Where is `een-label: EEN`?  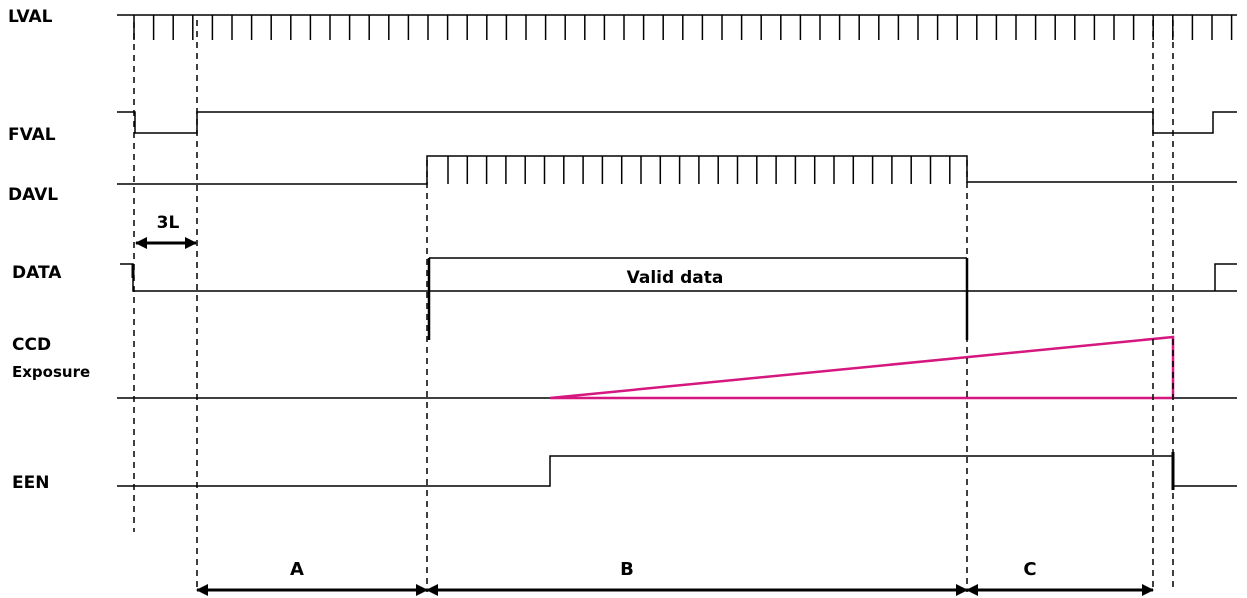
een-label: EEN is located at coordinates (30, 483).